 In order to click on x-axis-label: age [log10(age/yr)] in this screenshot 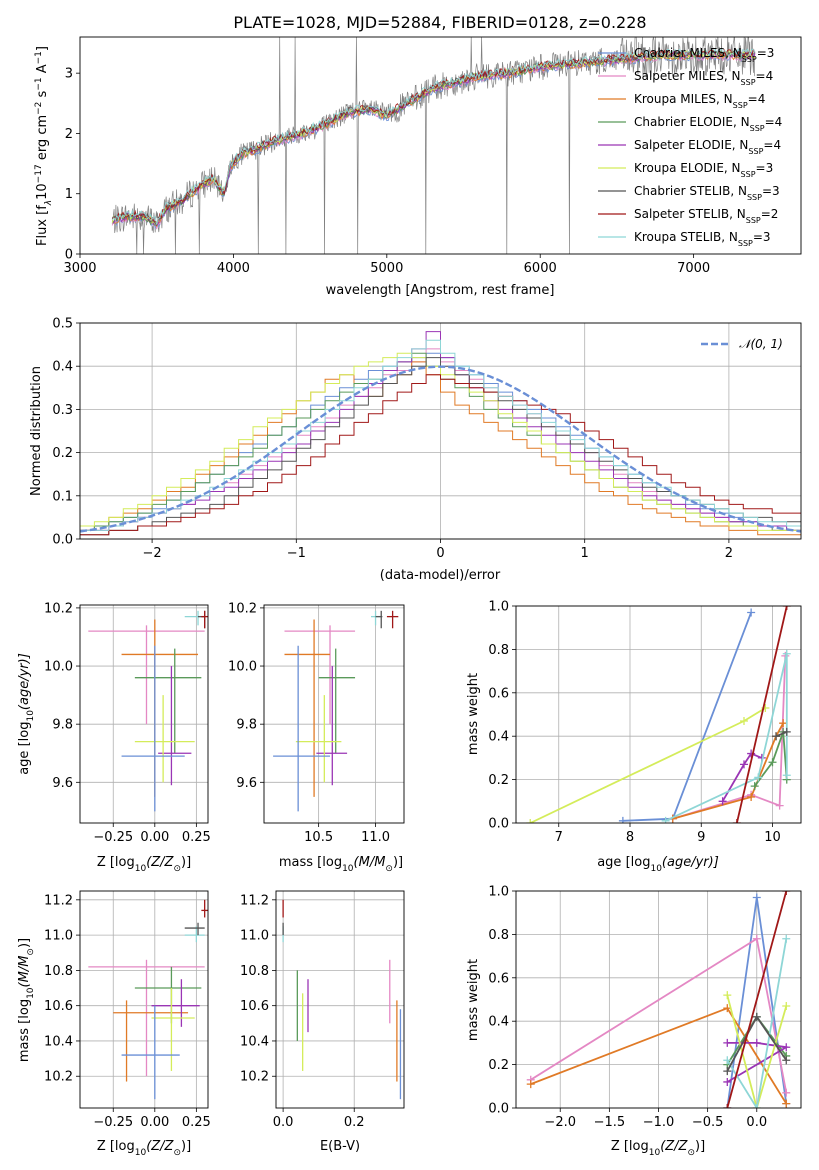, I will do `click(658, 864)`.